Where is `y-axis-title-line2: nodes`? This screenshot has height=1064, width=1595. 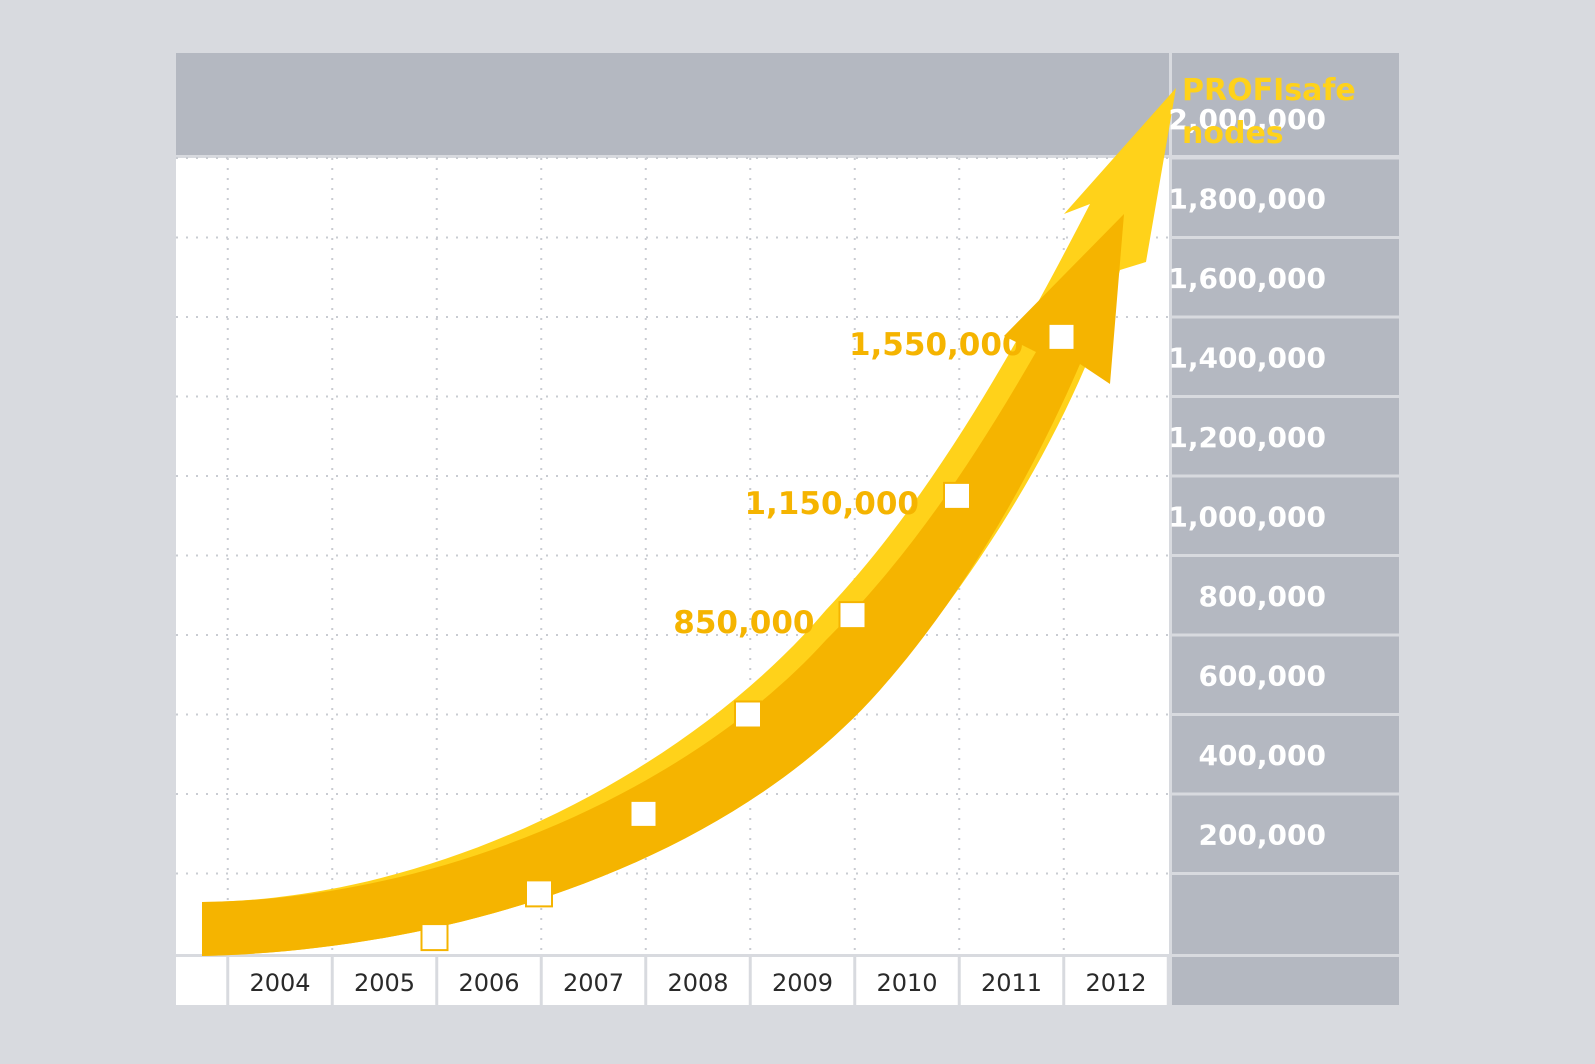 y-axis-title-line2: nodes is located at coordinates (1233, 133).